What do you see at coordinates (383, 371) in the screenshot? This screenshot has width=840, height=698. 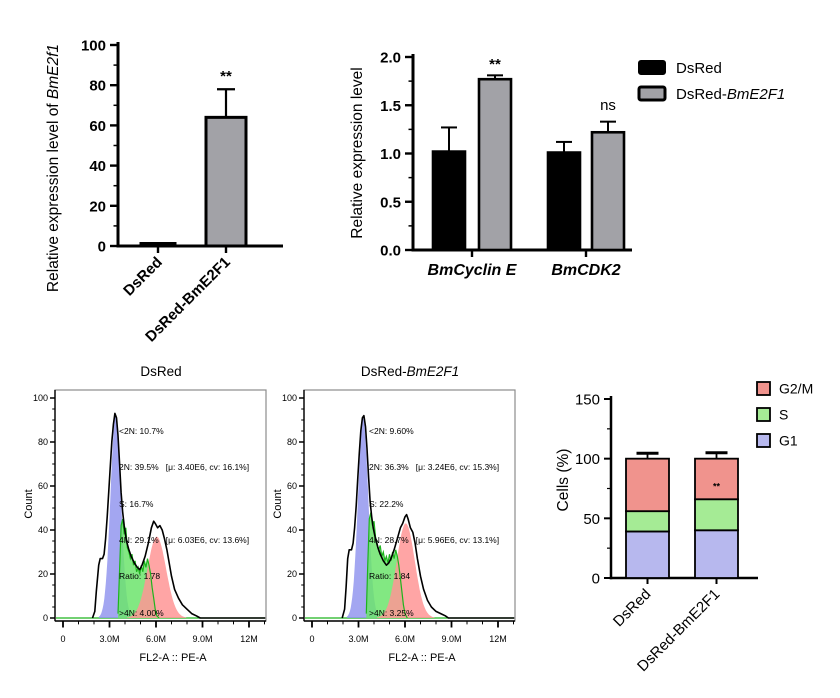 I see `flow-title-text: DsRed-` at bounding box center [383, 371].